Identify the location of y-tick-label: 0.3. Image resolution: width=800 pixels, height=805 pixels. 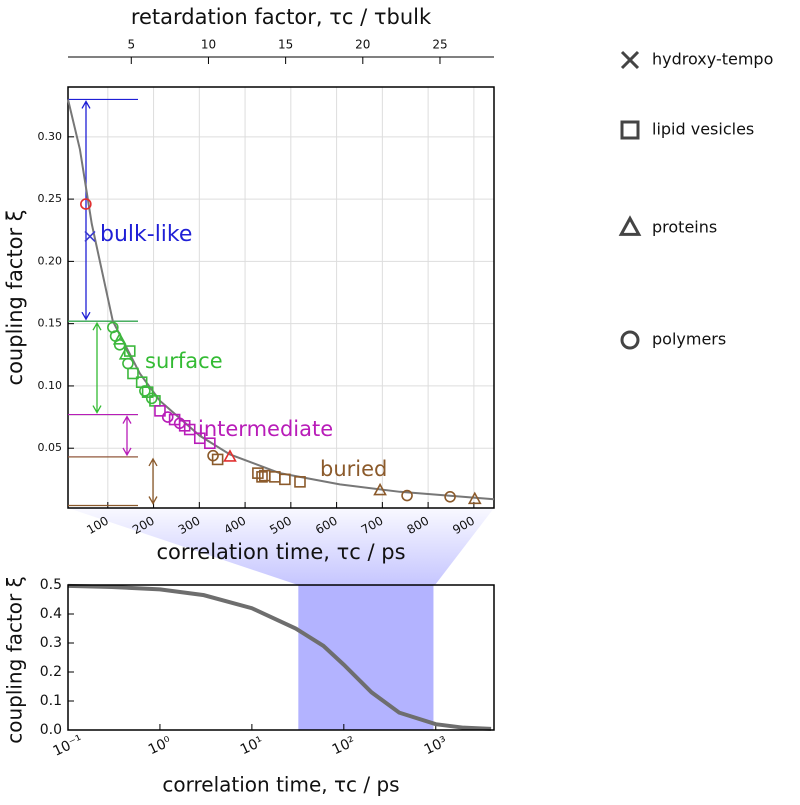
(51, 643).